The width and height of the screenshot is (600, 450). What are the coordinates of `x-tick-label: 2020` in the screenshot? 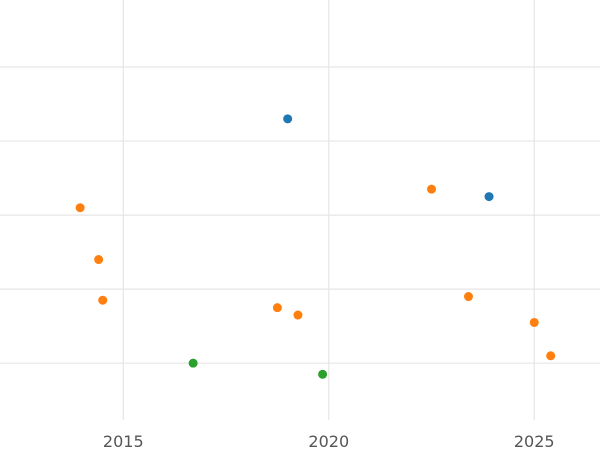 It's located at (328, 441).